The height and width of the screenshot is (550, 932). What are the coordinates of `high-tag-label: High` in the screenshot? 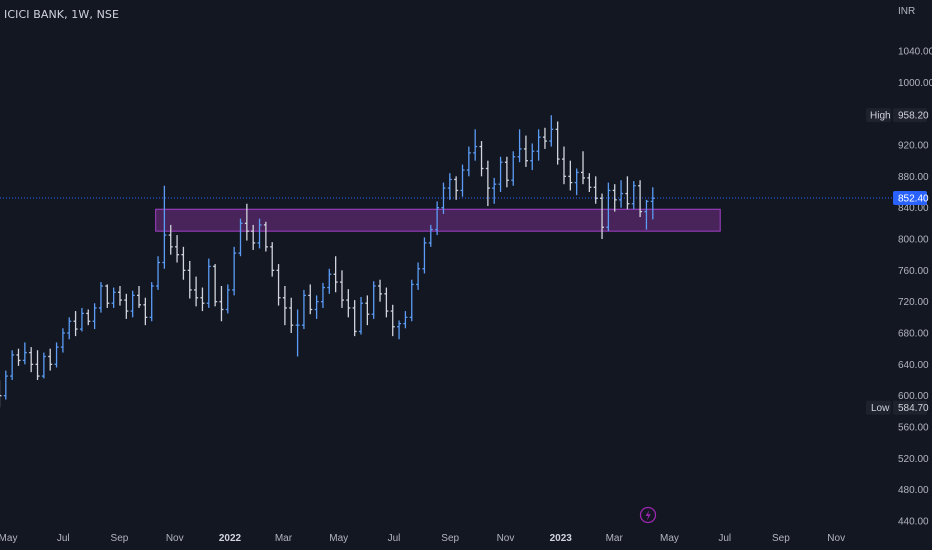 It's located at (880, 116).